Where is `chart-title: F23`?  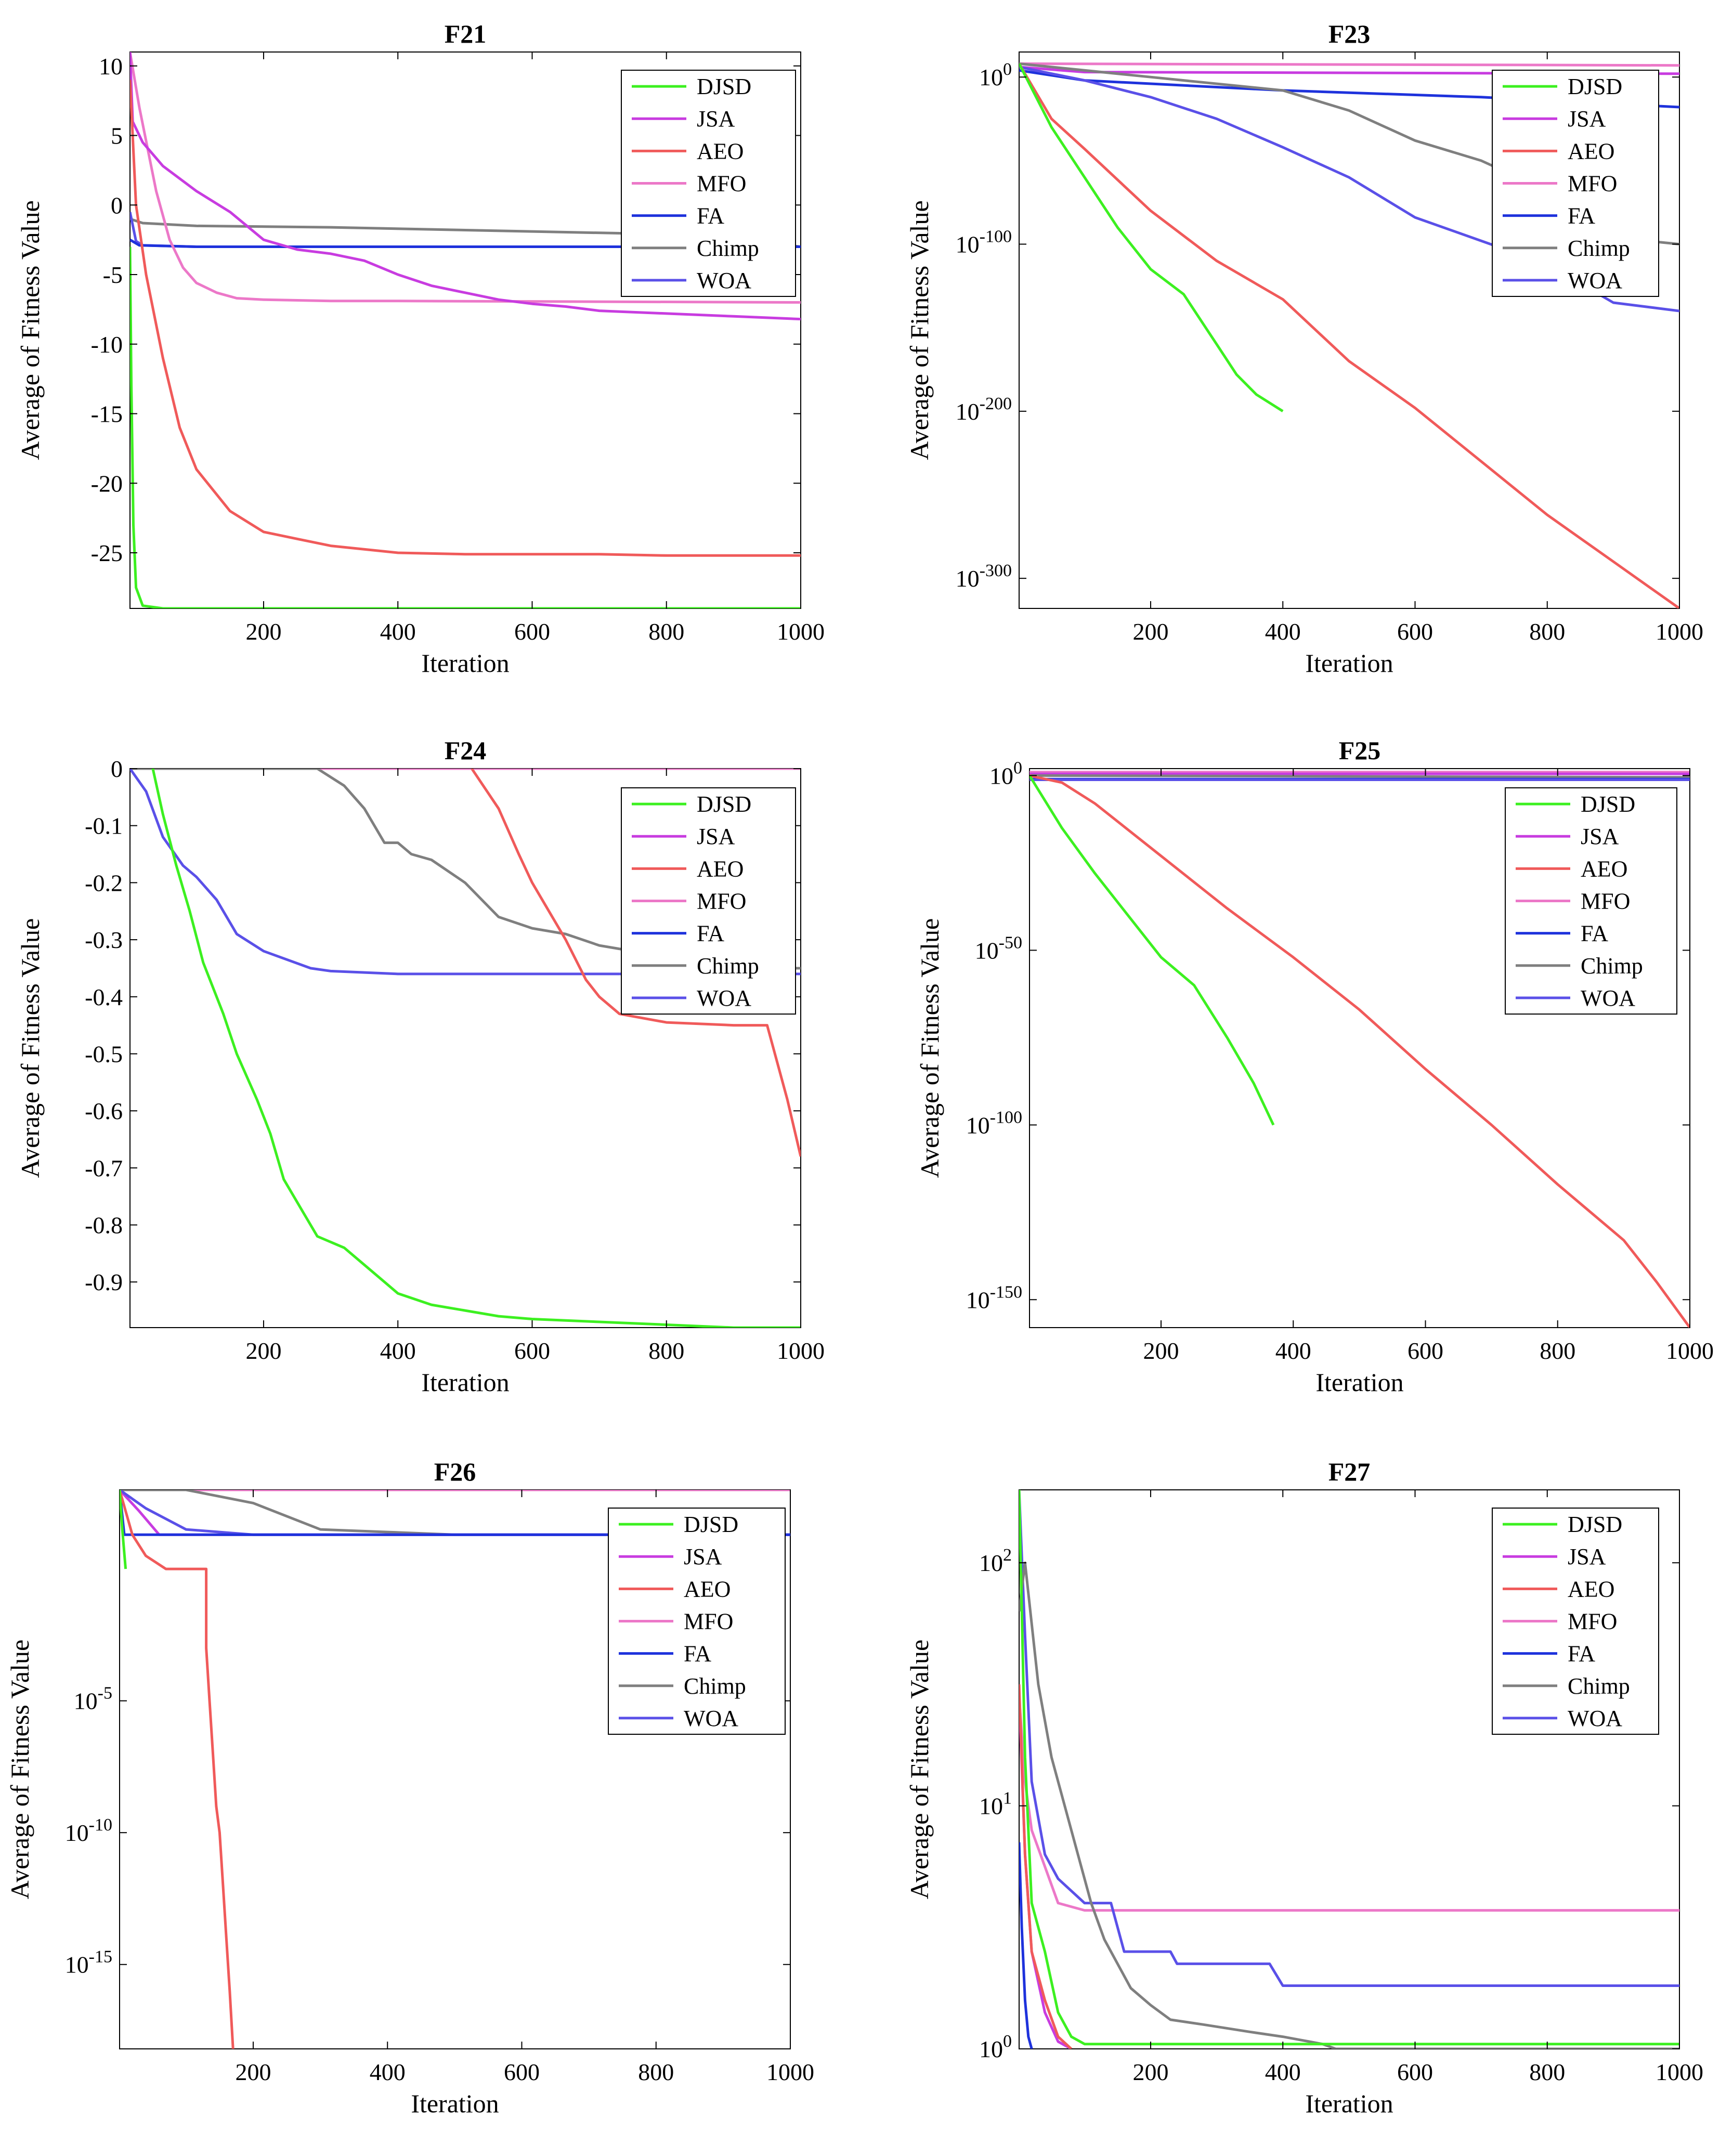
chart-title: F23 is located at coordinates (1349, 33).